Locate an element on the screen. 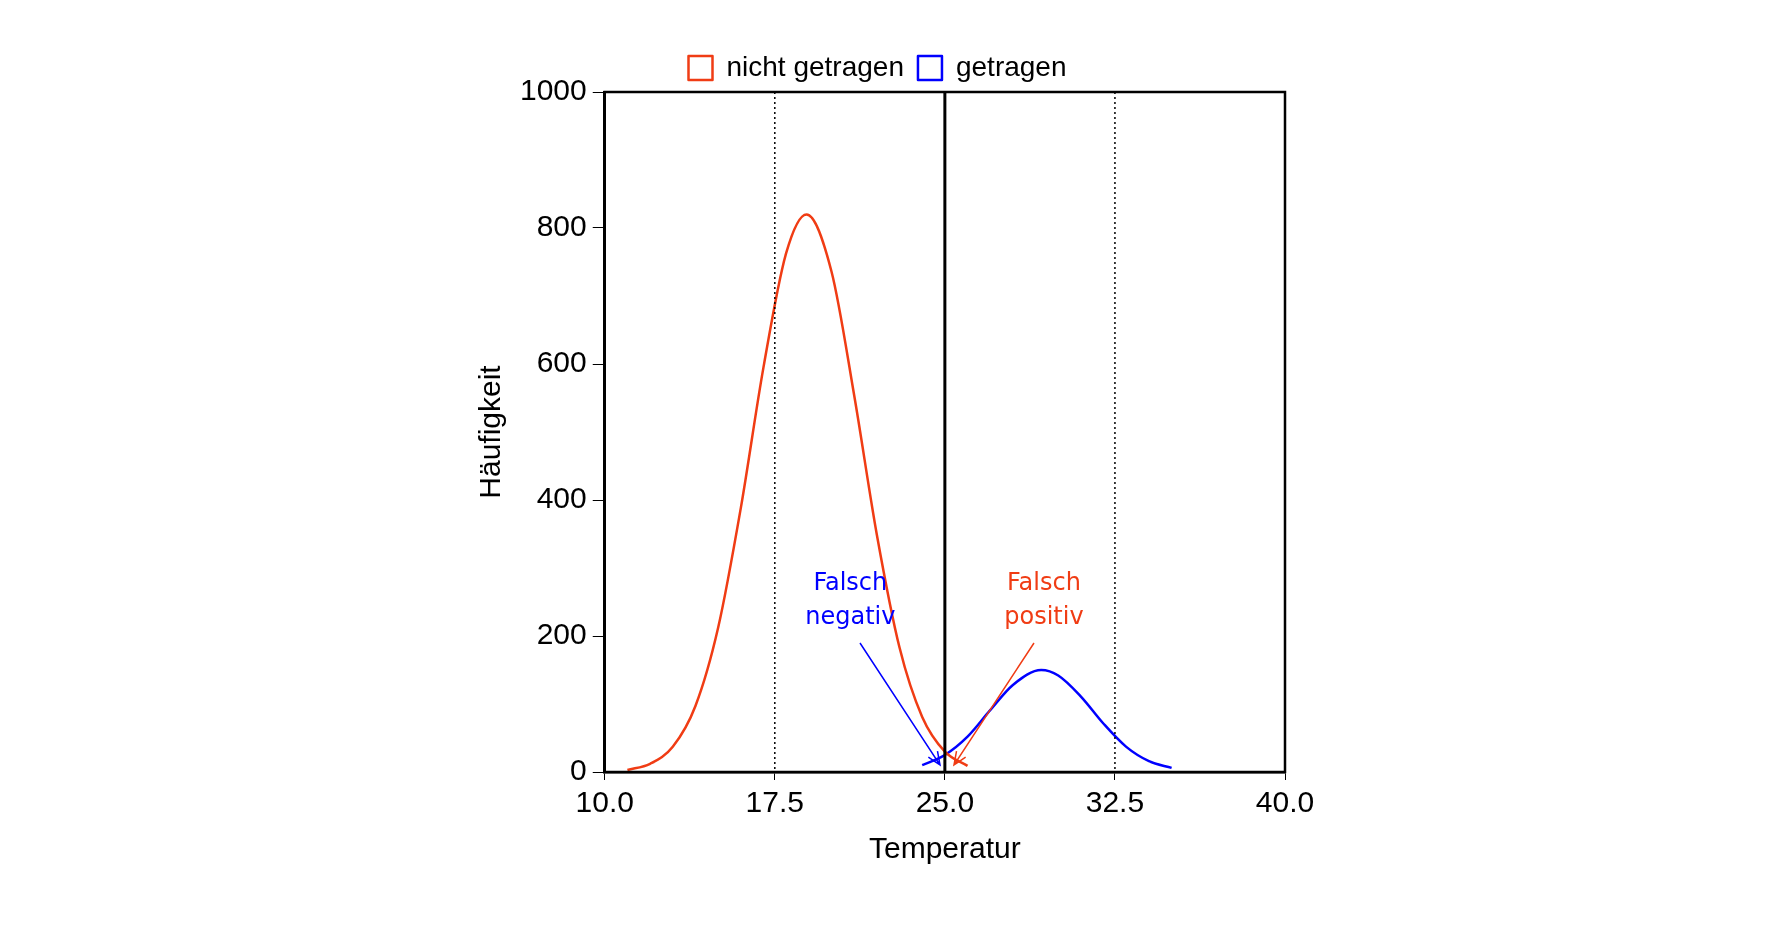 This screenshot has width=1775, height=932. y-tick-label: 400 is located at coordinates (561, 498).